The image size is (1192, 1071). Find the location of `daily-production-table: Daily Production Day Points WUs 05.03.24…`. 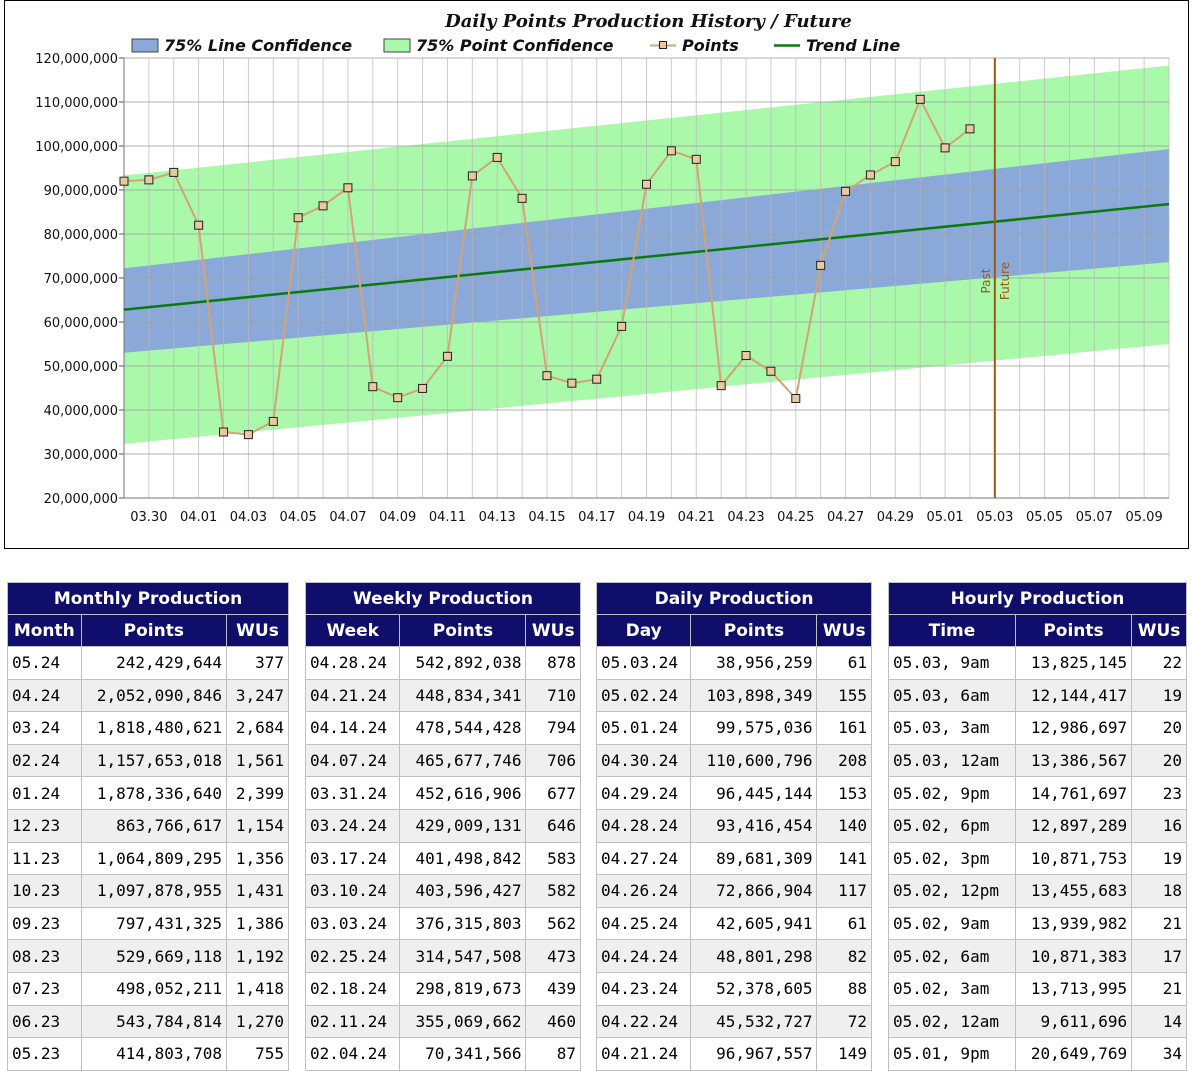

daily-production-table: Daily Production Day Points WUs 05.03.24… is located at coordinates (733, 826).